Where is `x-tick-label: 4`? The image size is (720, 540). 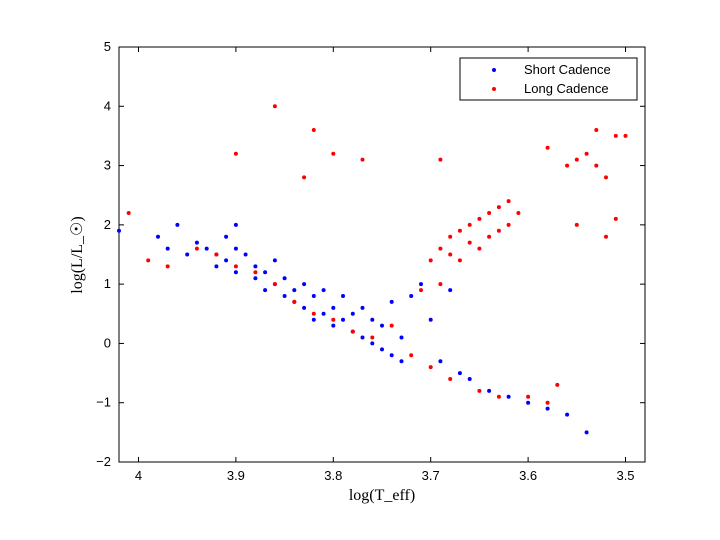
x-tick-label: 4 is located at coordinates (138, 475).